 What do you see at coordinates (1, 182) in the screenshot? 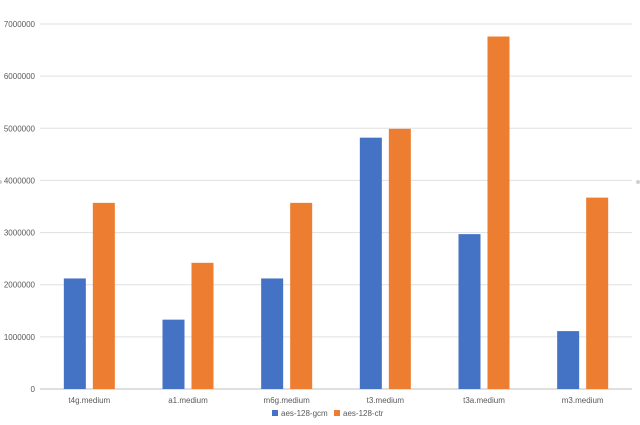
I see `chart-edge-handle-left` at bounding box center [1, 182].